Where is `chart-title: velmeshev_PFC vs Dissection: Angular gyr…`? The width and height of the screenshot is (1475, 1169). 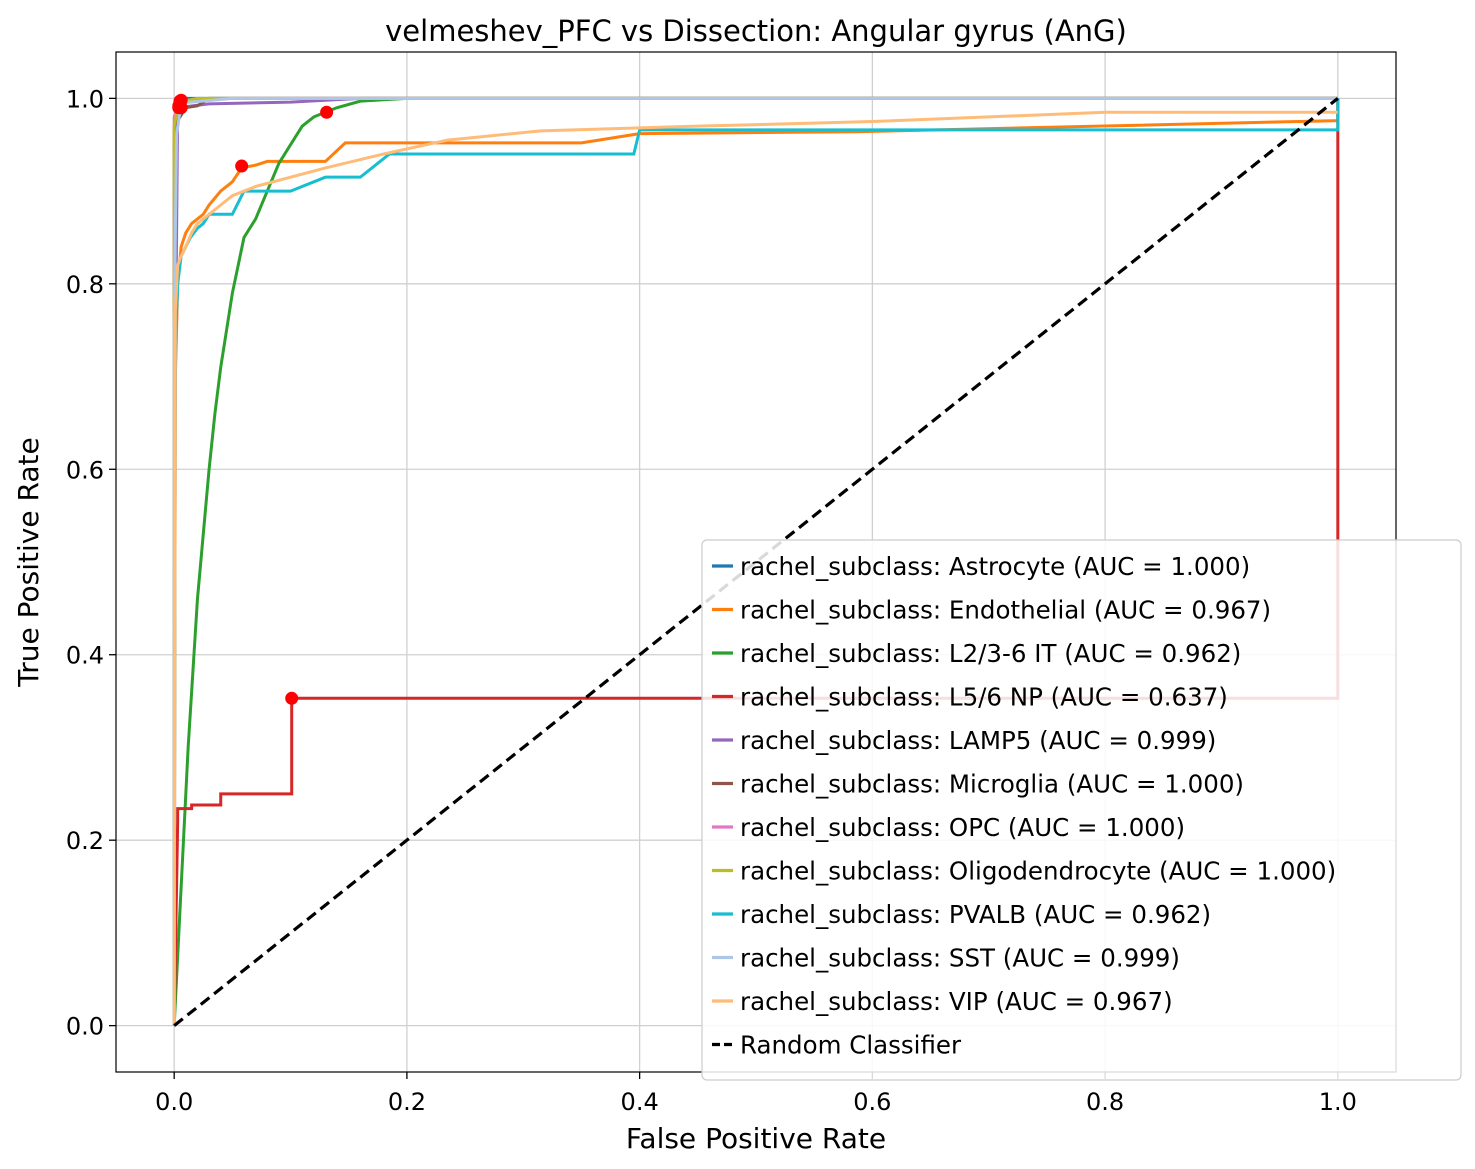 chart-title: velmeshev_PFC vs Dissection: Angular gyr… is located at coordinates (756, 31).